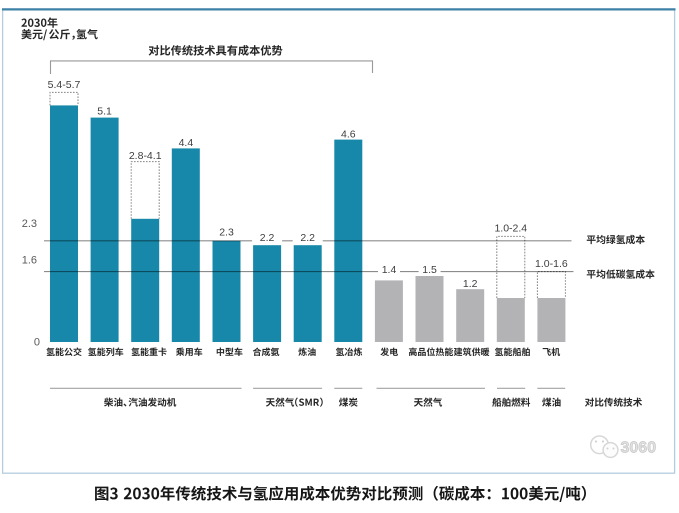 This screenshot has height=513, width=679. What do you see at coordinates (186, 143) in the screenshot?
I see `svg-text: 4.4` at bounding box center [186, 143].